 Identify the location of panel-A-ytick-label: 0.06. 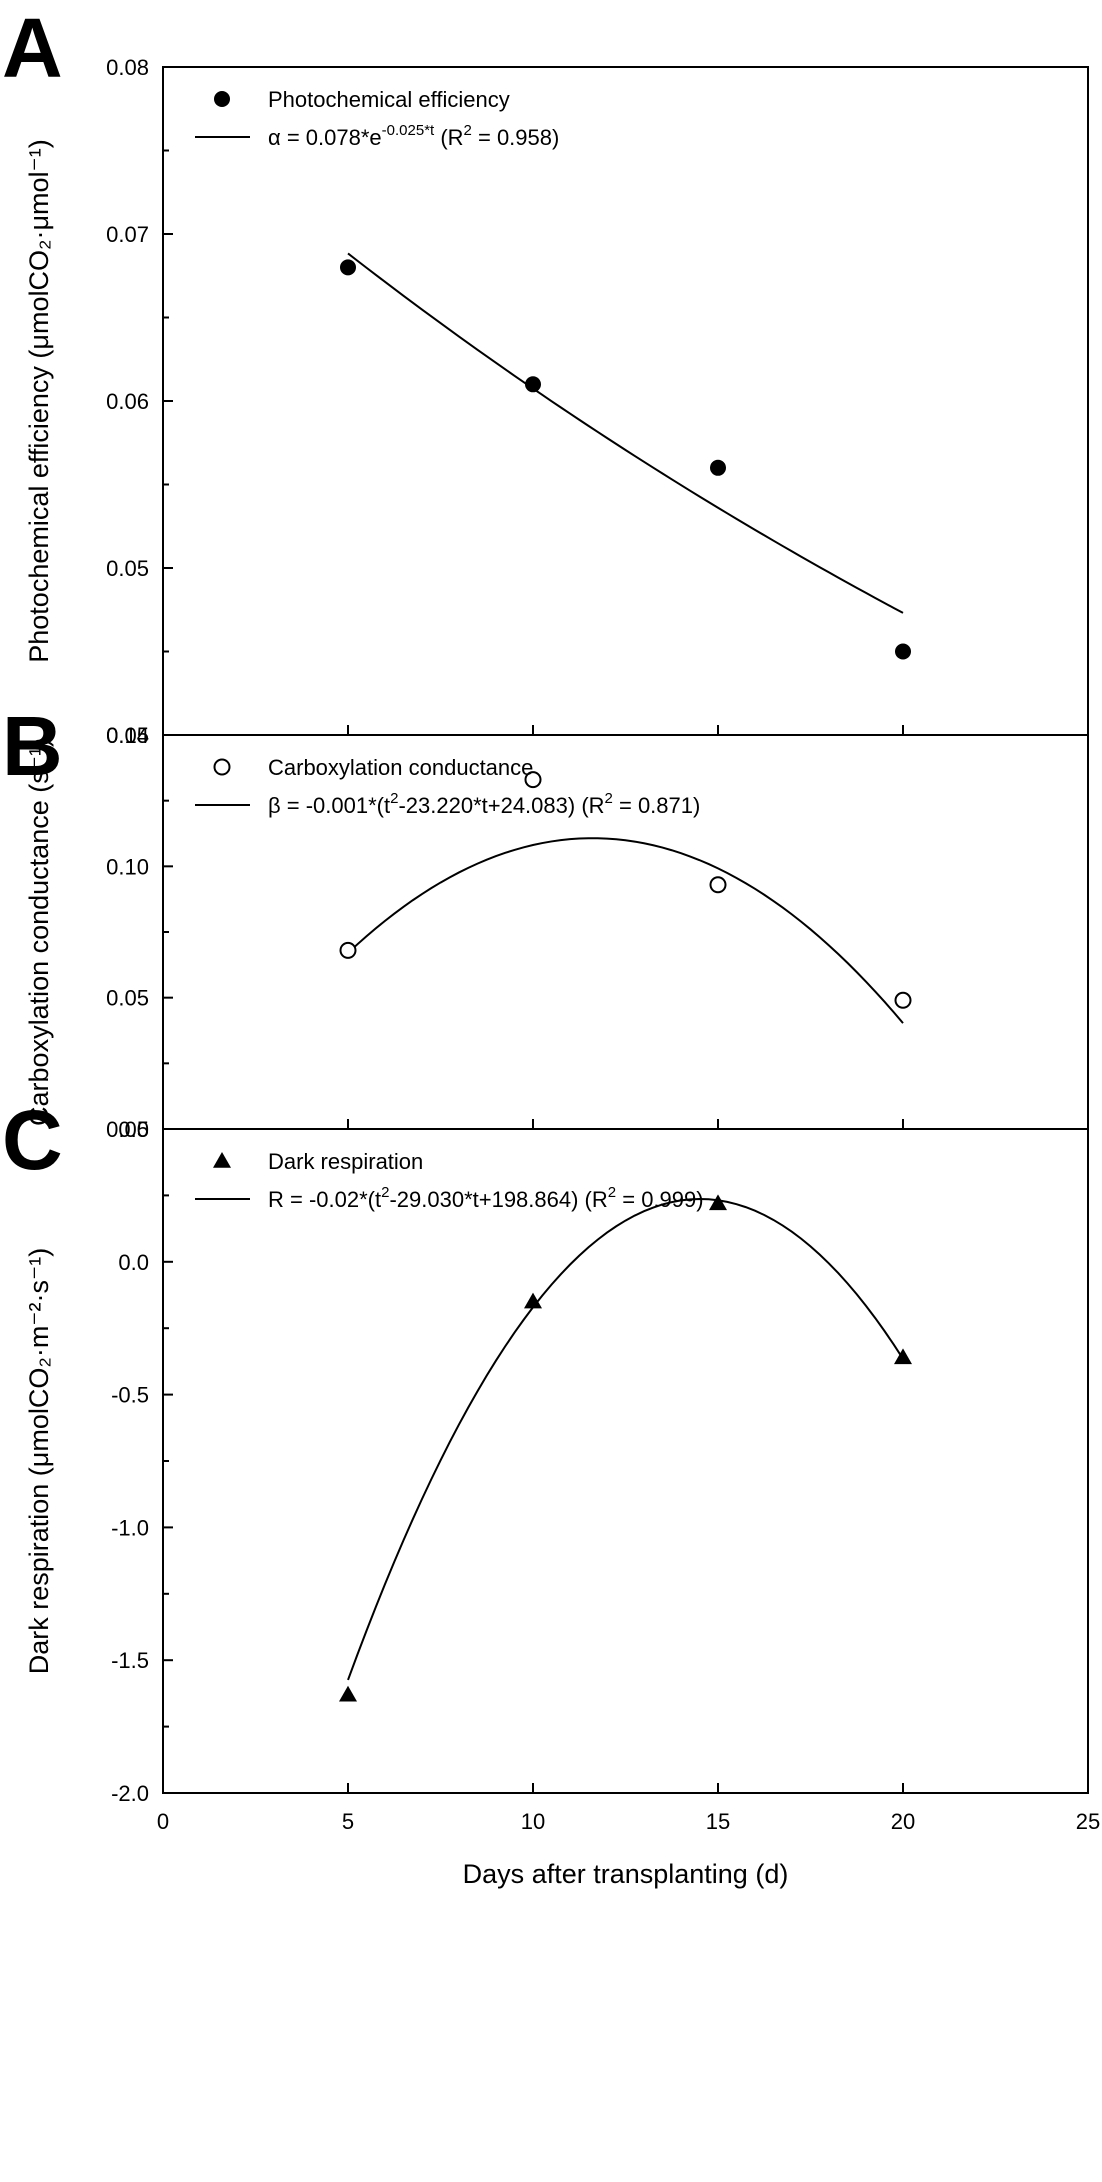
(127, 401).